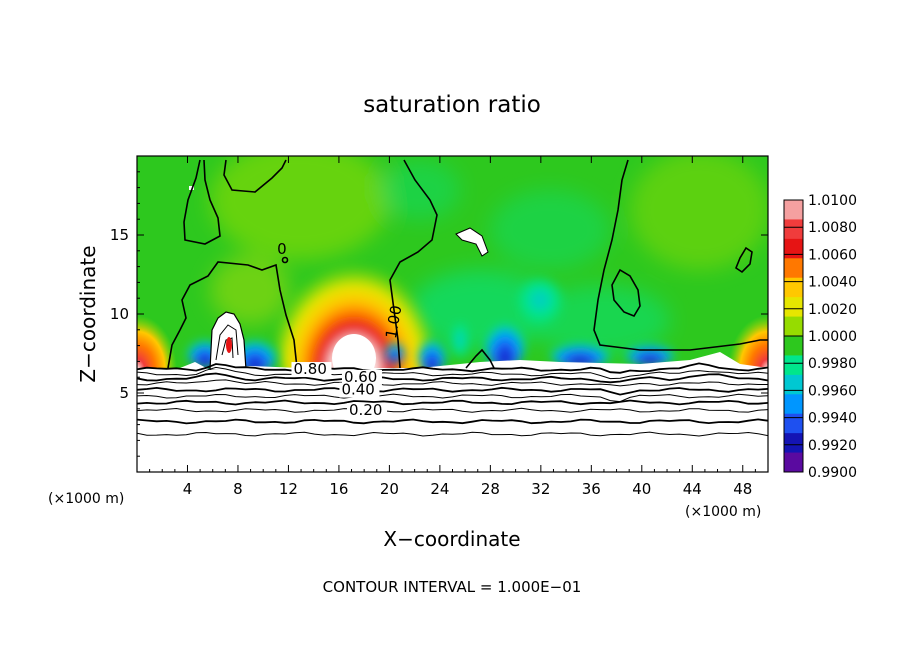  I want to click on colorbar-label: 0.9900, so click(832, 473).